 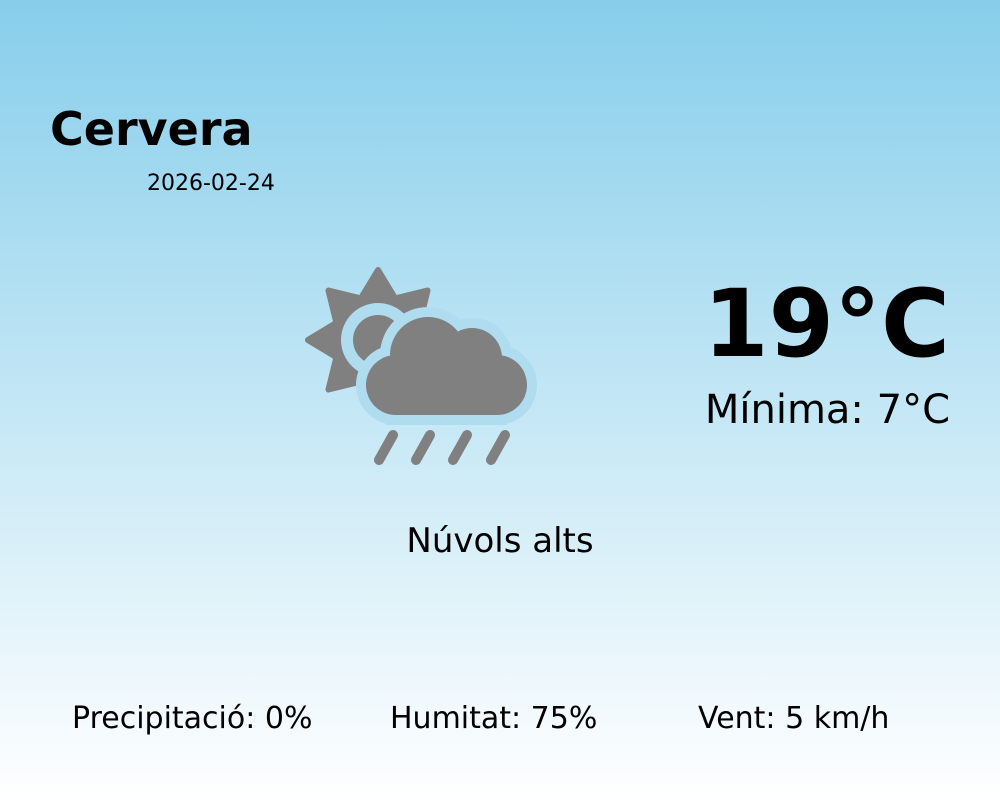 I want to click on minimum-temperature: Mínima: 7°C, so click(x=827, y=410).